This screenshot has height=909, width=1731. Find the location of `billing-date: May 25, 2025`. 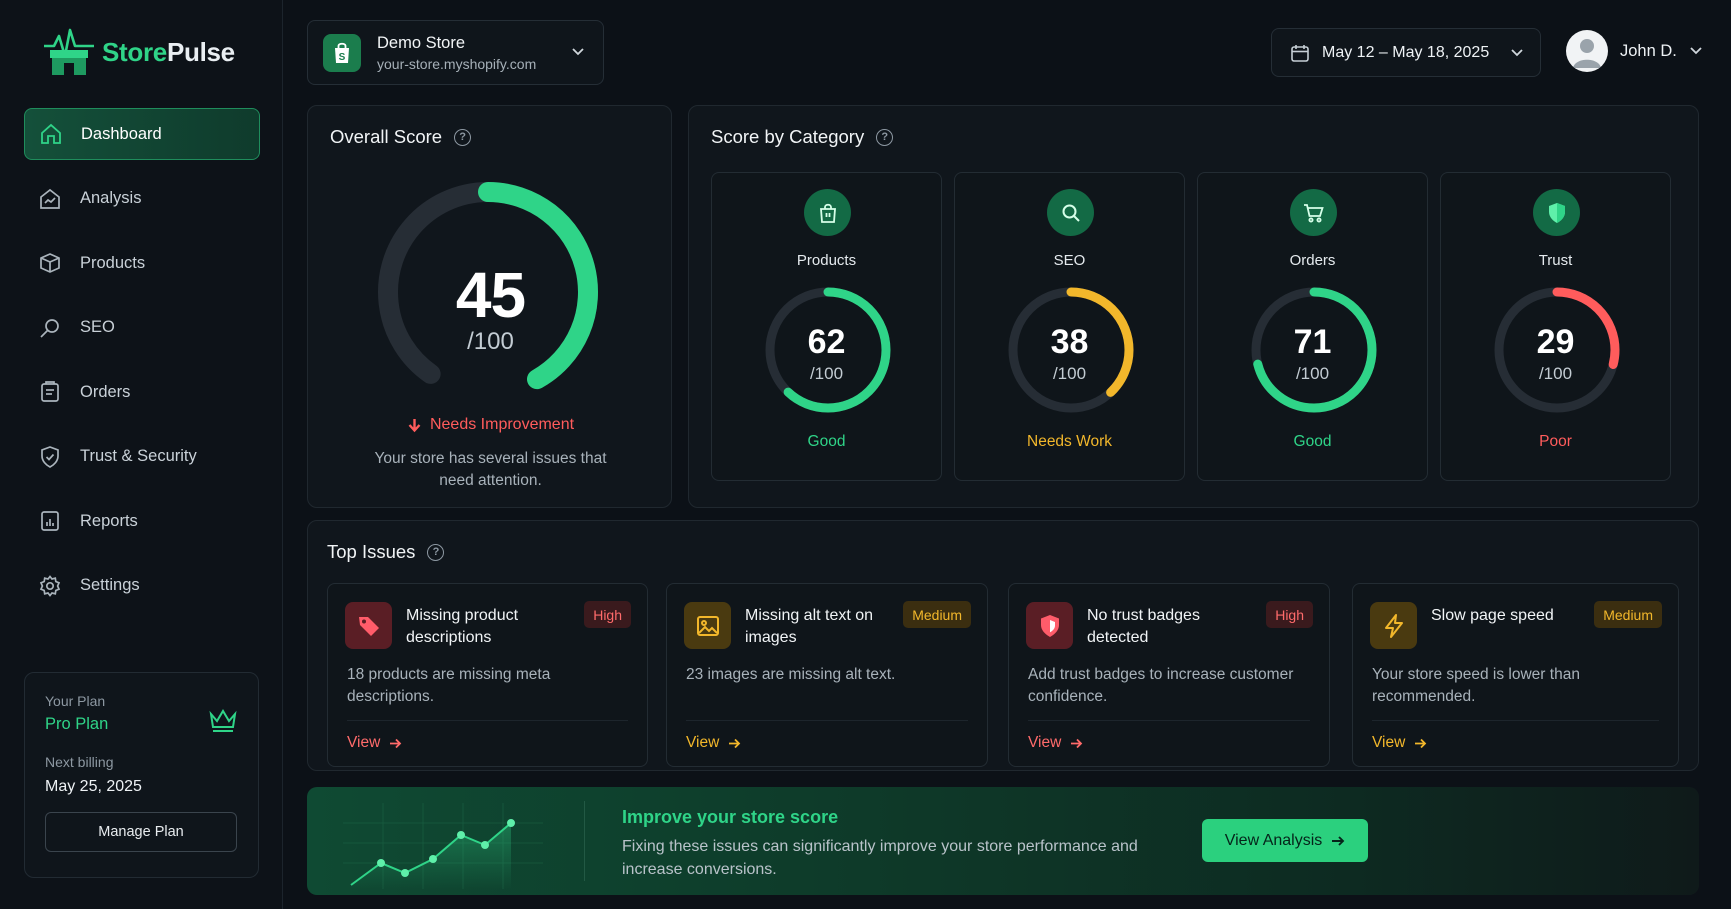

billing-date: May 25, 2025 is located at coordinates (93, 786).